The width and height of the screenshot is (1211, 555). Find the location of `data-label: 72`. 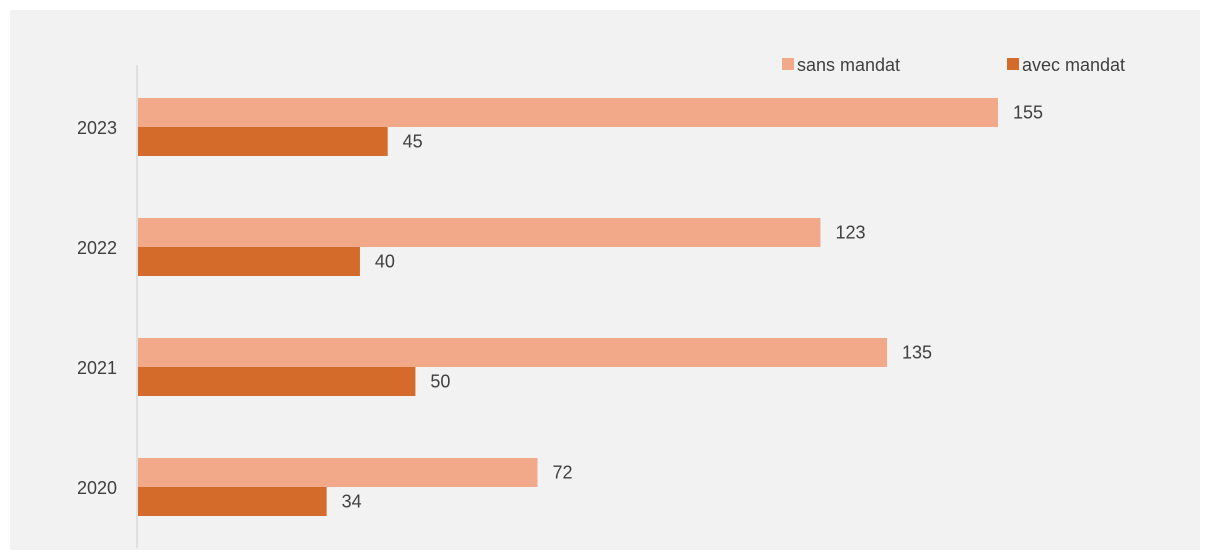

data-label: 72 is located at coordinates (562, 473).